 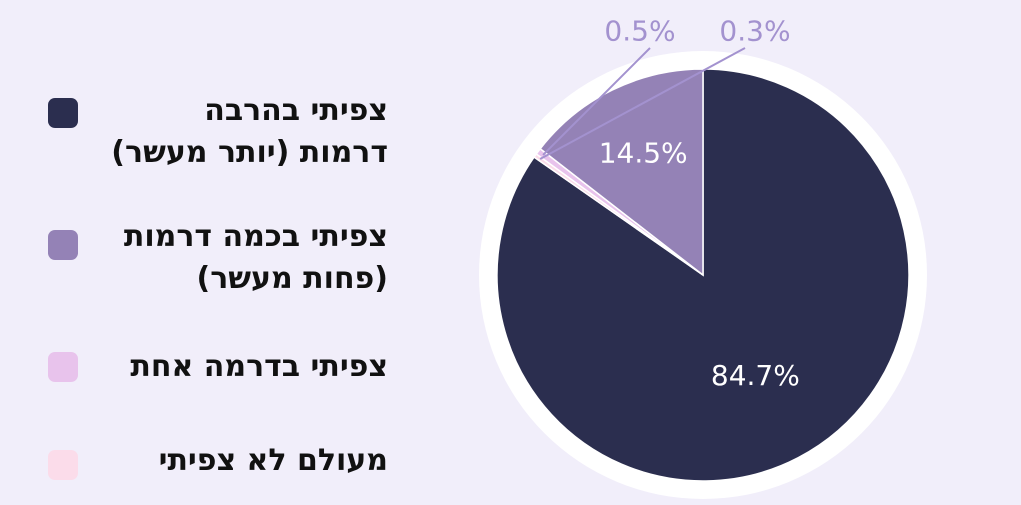 What do you see at coordinates (755, 375) in the screenshot?
I see `data-label-many-dramas: 84.7%` at bounding box center [755, 375].